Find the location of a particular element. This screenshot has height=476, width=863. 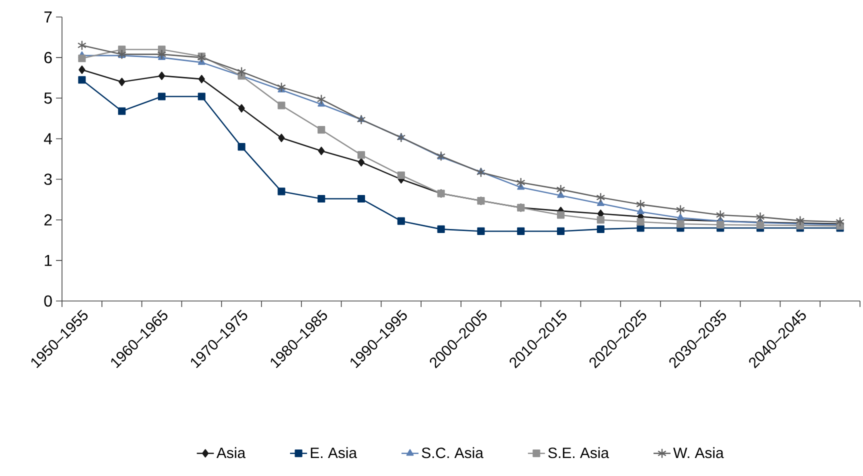

y-tick-label: 3 is located at coordinates (48, 179).